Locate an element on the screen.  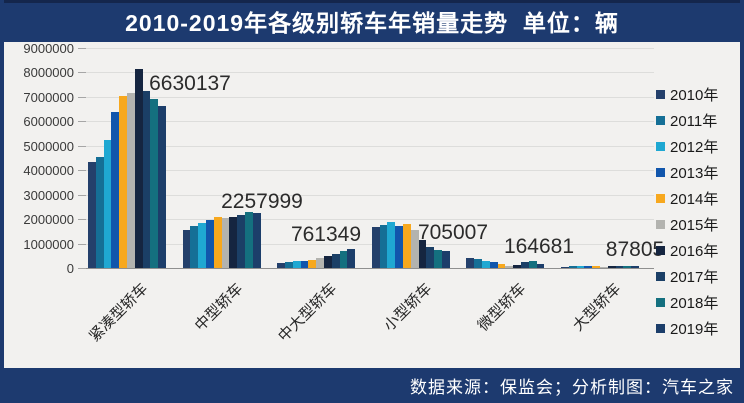
bar-2019年-大型轿车 is located at coordinates (635, 266).